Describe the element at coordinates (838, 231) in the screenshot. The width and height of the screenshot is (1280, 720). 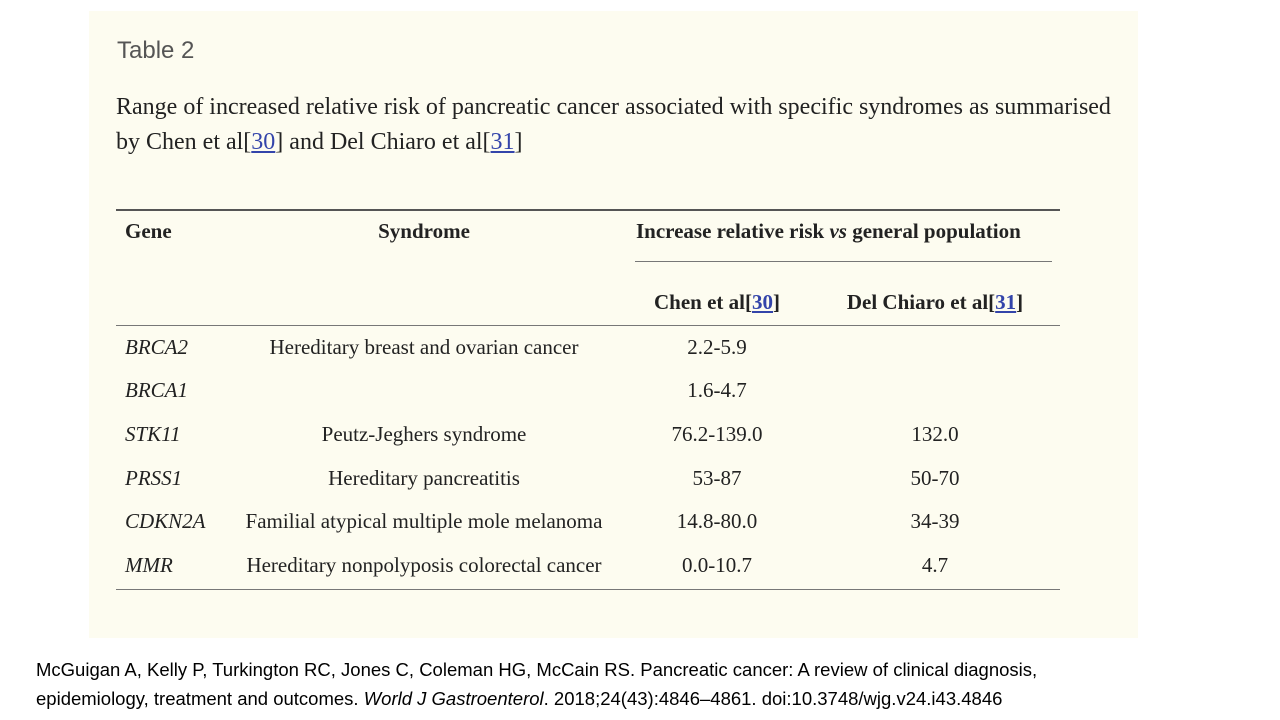
I see `header-group-vs: vs` at that location.